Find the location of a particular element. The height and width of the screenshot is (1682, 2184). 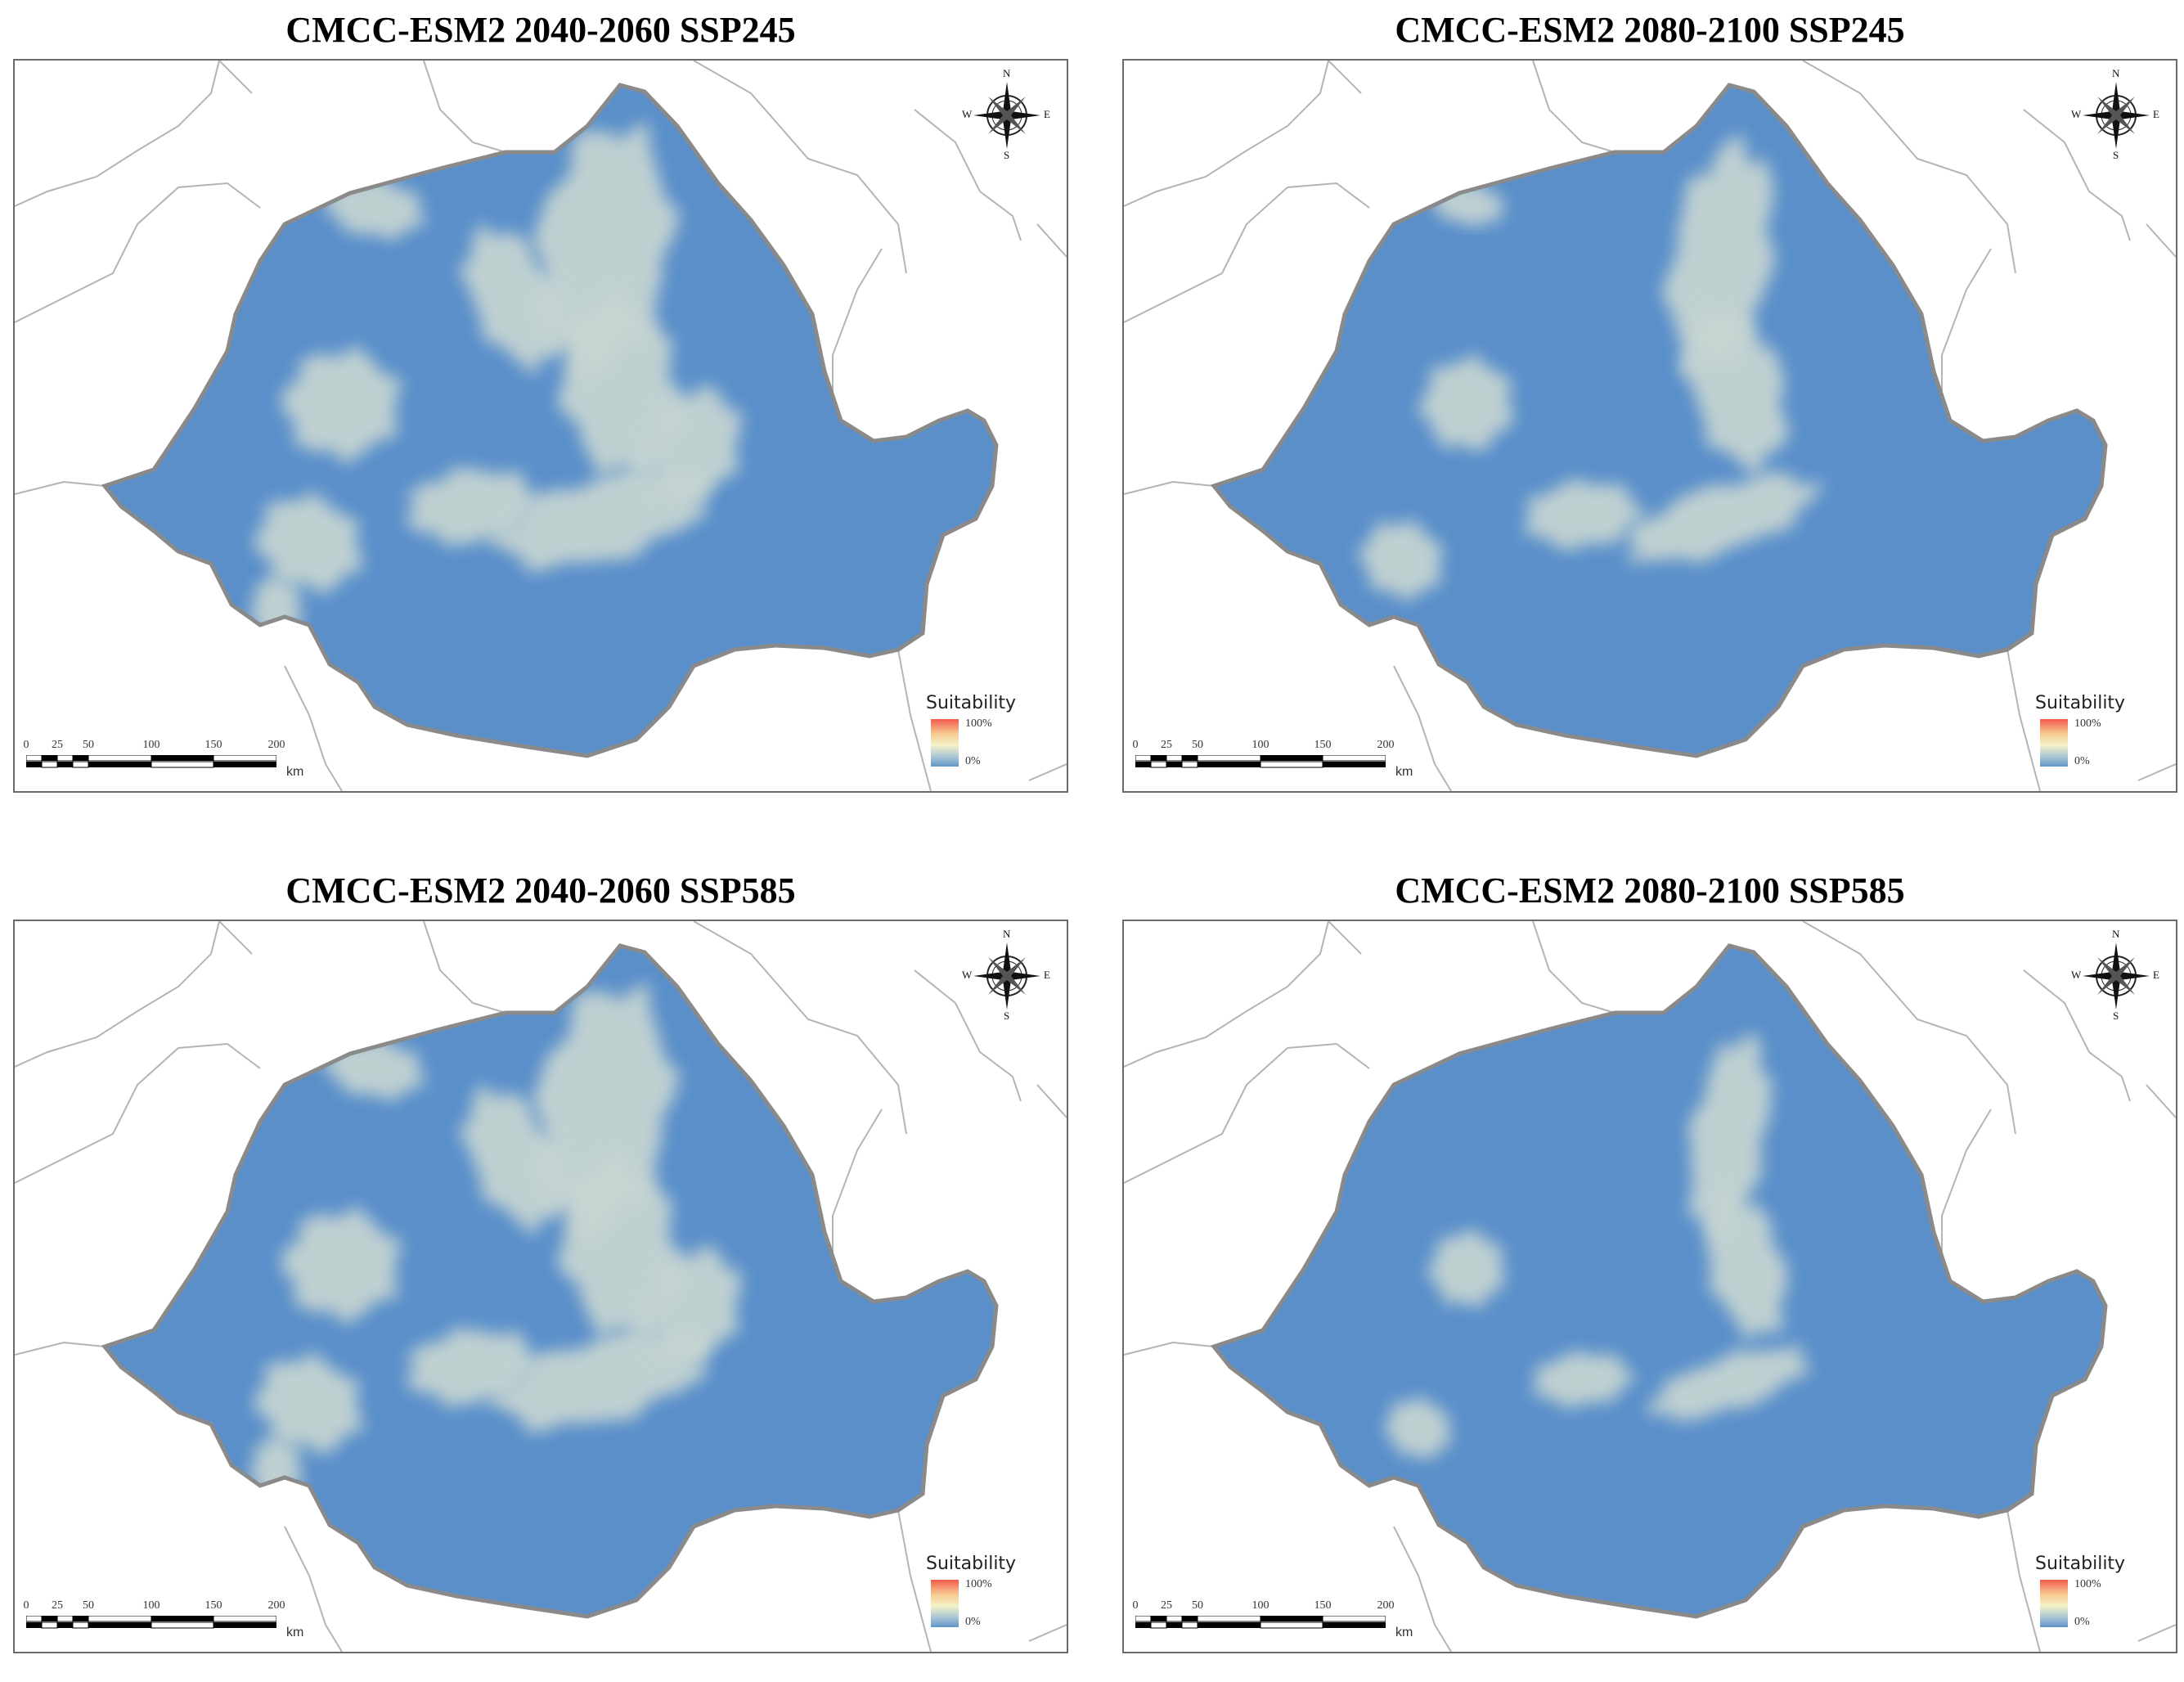

panel-title: CMCC-ESM2 2080-2100 SSP245 is located at coordinates (1650, 30).